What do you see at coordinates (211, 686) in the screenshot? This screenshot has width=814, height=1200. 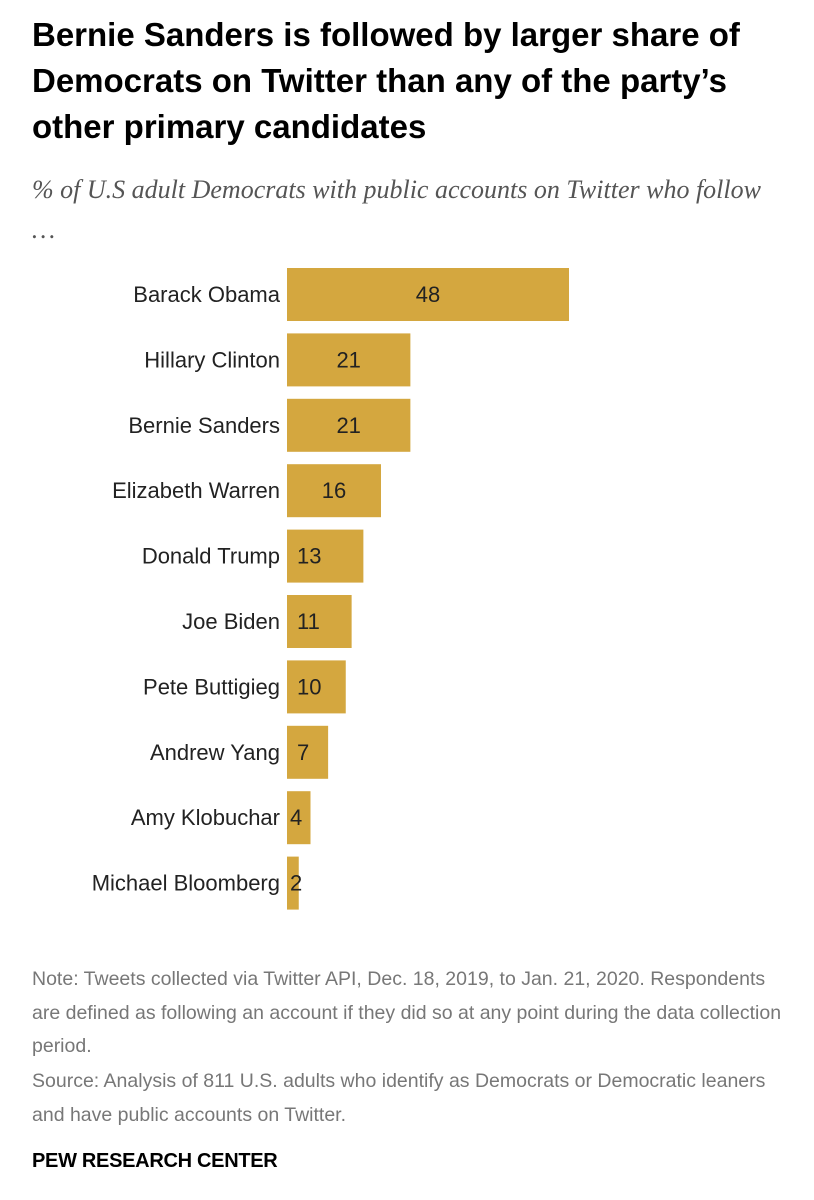 I see `category-label-pete-buttigieg: Pete Buttigieg` at bounding box center [211, 686].